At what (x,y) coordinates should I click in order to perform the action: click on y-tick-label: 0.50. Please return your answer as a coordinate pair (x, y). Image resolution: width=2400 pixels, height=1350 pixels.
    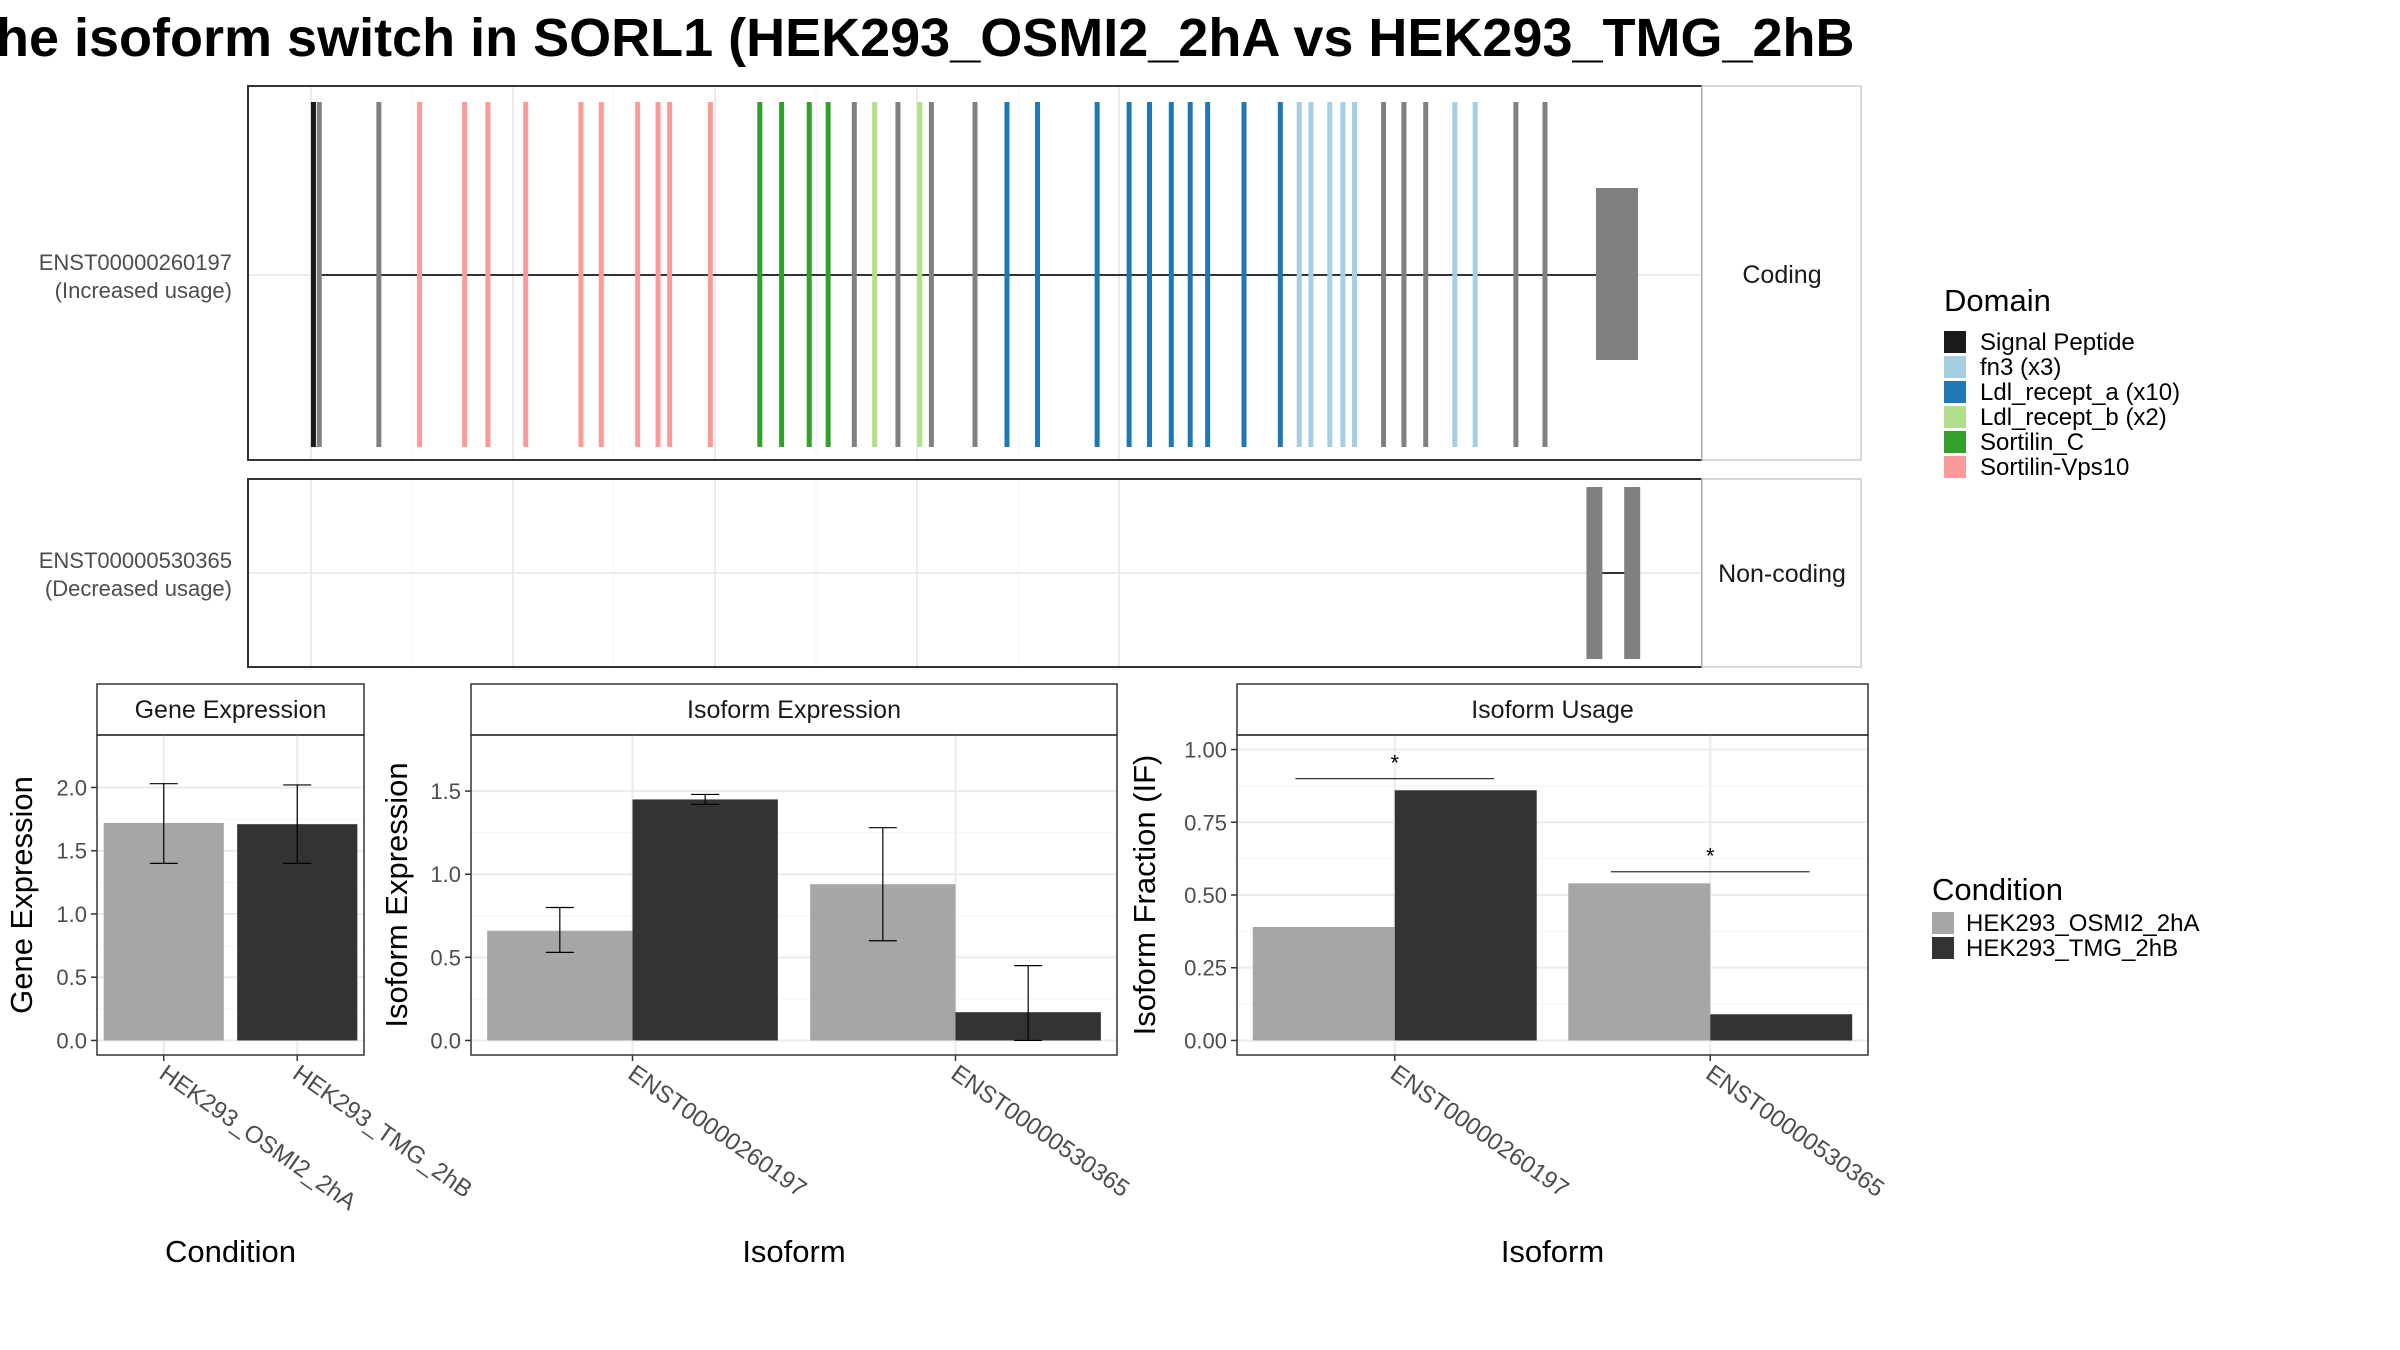
    Looking at the image, I should click on (1205, 895).